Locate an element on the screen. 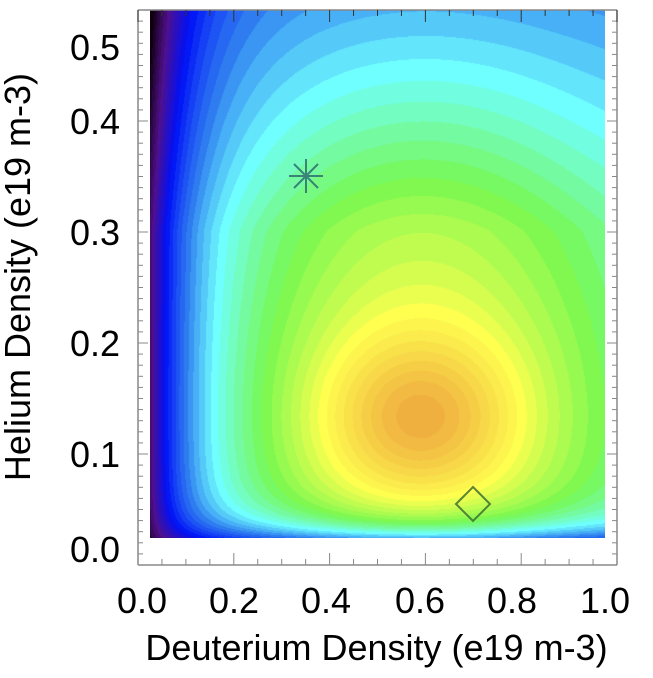  x-axis-title: Deuterium Density (e19 m-3) is located at coordinates (376, 647).